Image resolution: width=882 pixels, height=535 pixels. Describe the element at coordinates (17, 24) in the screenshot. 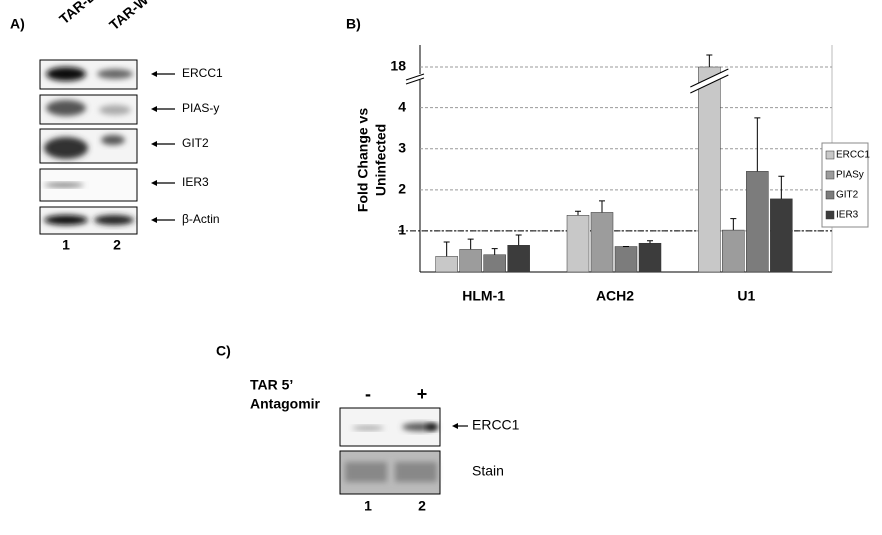

I see `panel-label: A)` at that location.